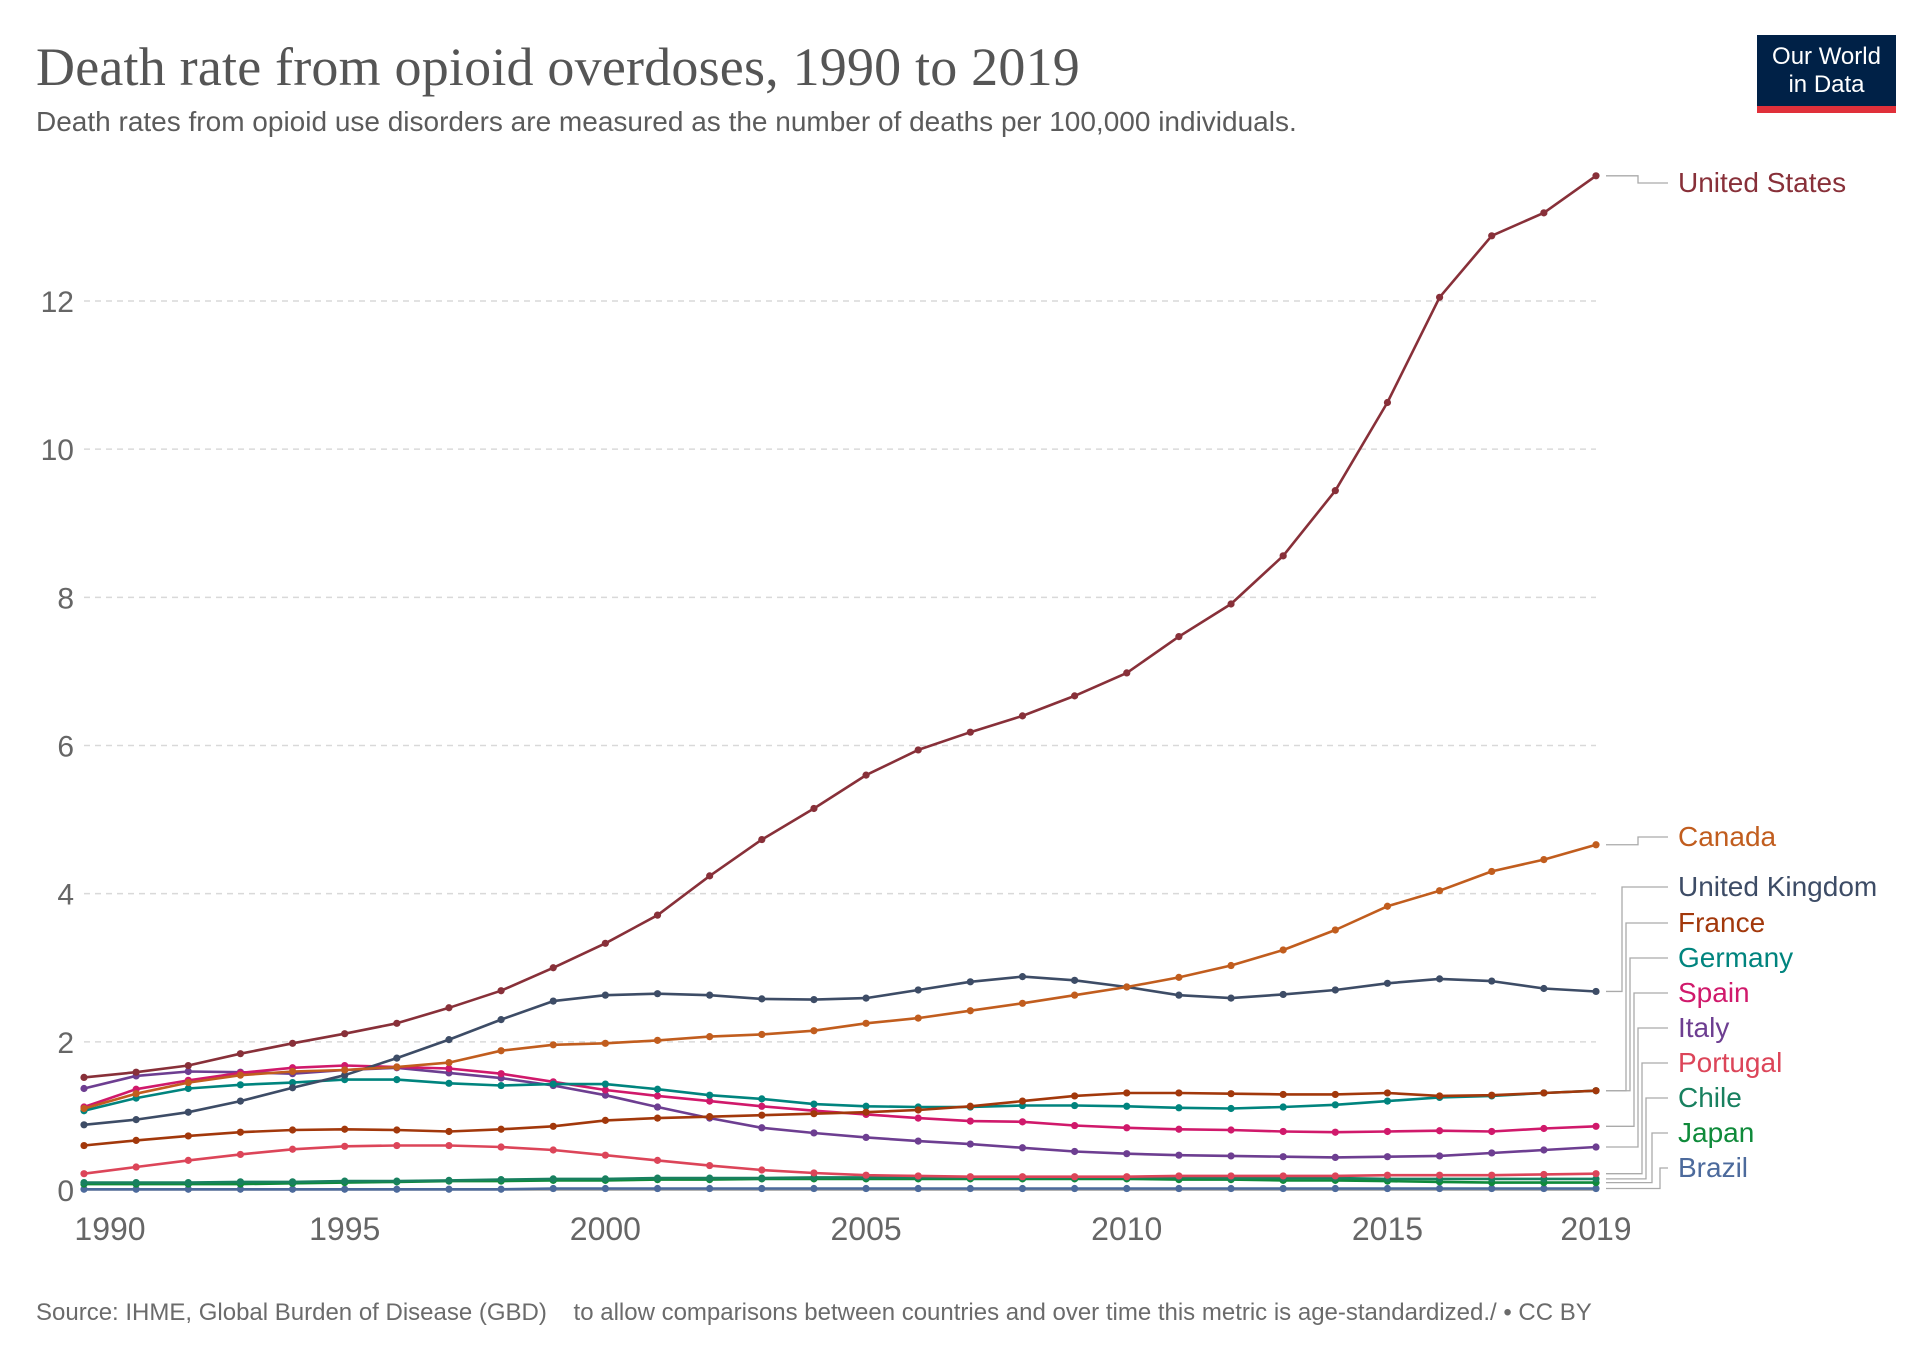 Image resolution: width=1920 pixels, height=1355 pixels. Describe the element at coordinates (762, 1034) in the screenshot. I see `point-canada-2003` at that location.